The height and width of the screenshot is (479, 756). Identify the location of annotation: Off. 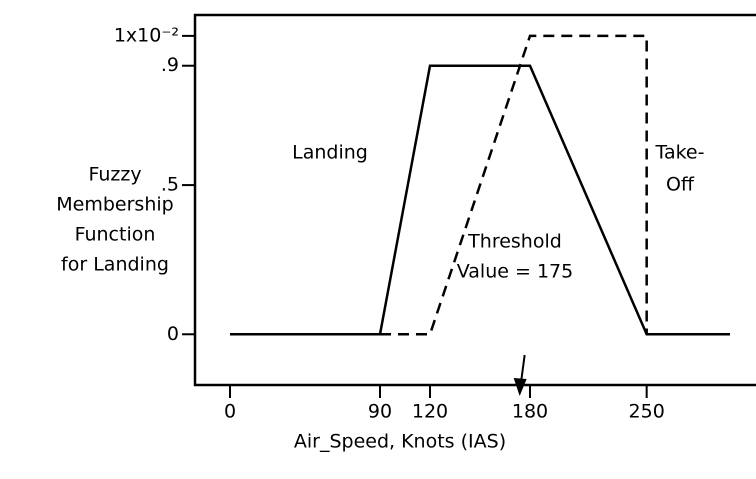
(680, 185).